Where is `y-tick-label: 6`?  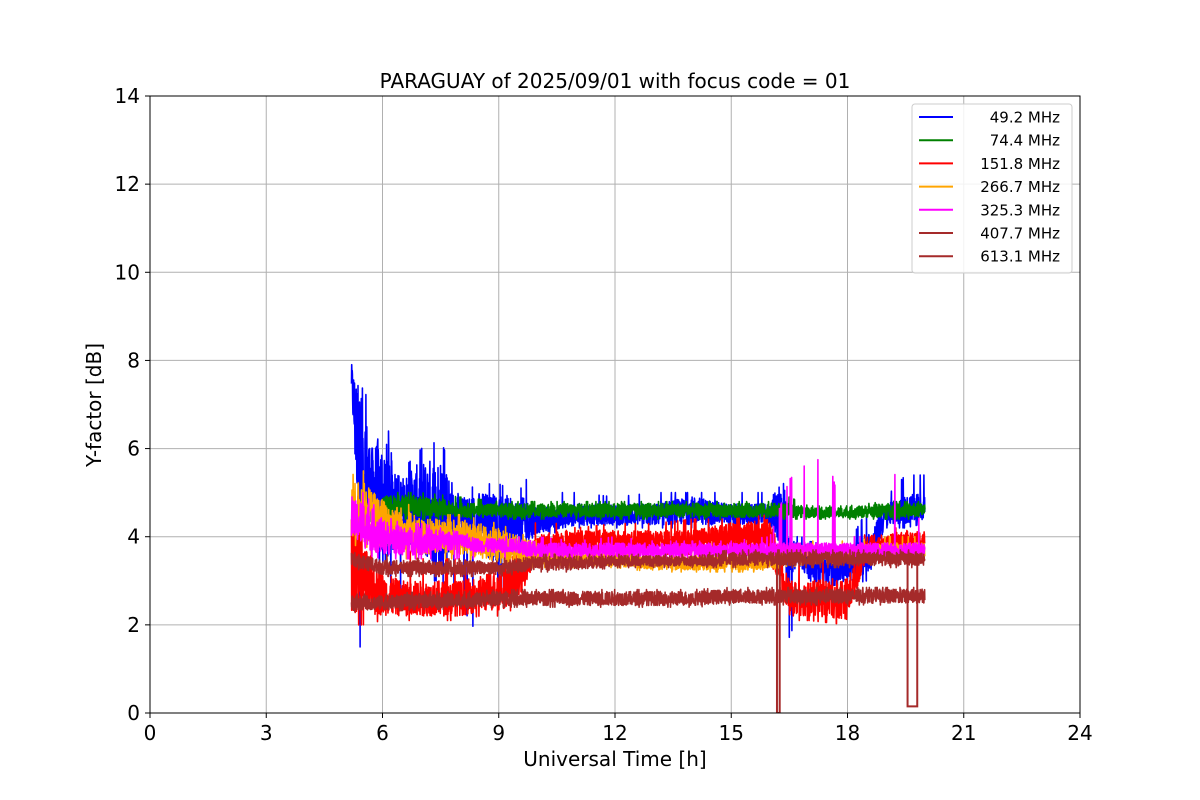
y-tick-label: 6 is located at coordinates (133, 449).